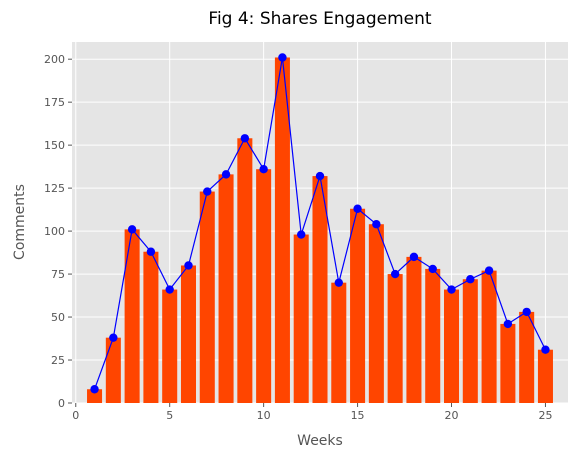 This screenshot has height=460, width=575. What do you see at coordinates (54, 231) in the screenshot?
I see `y-tick-label: 100` at bounding box center [54, 231].